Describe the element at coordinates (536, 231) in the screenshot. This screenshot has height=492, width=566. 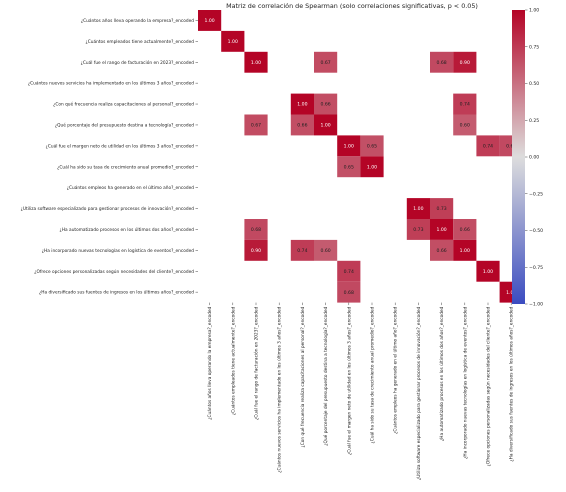
I see `colorbar-tick-label: −0.50` at that location.